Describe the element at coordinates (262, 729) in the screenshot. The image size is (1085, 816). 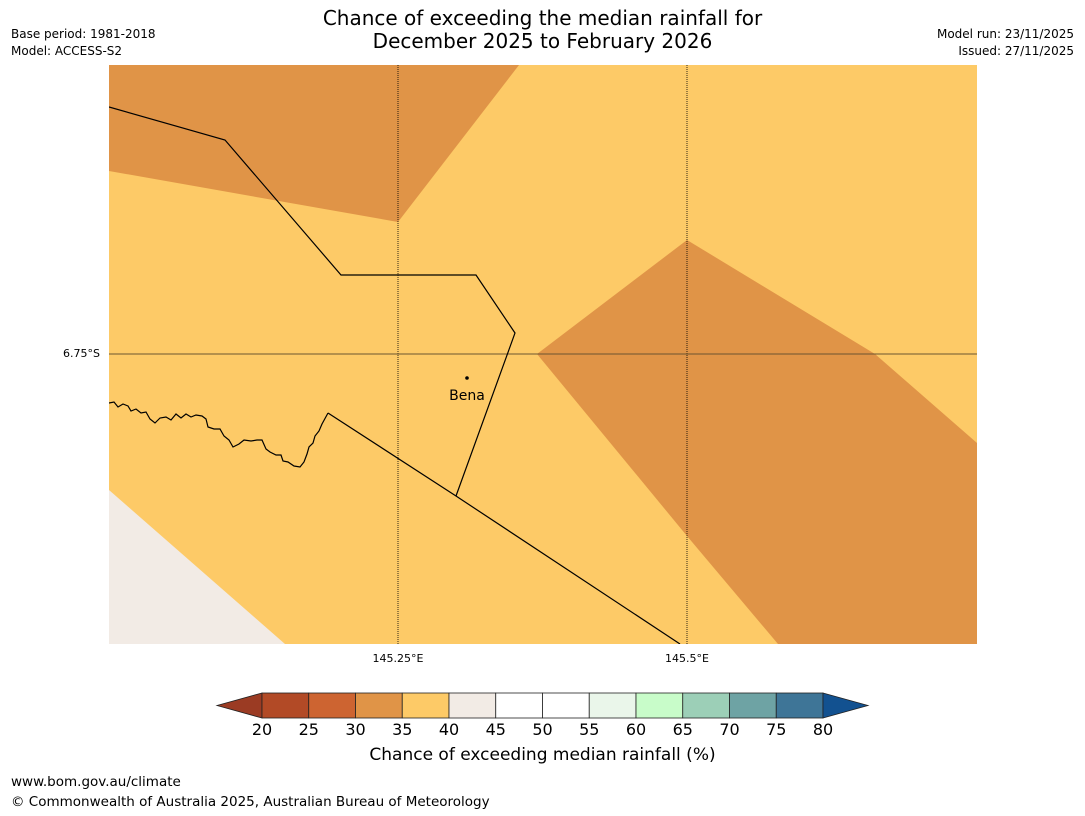
I see `colorbar-tick-20: 20` at that location.